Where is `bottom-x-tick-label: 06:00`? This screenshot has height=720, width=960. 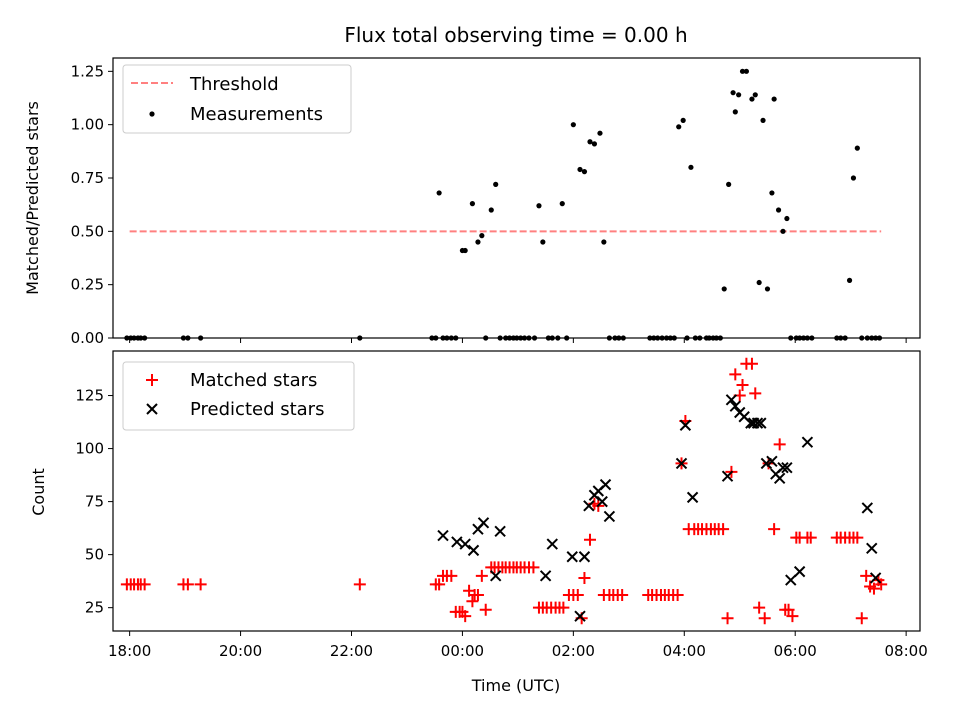 bottom-x-tick-label: 06:00 is located at coordinates (795, 651).